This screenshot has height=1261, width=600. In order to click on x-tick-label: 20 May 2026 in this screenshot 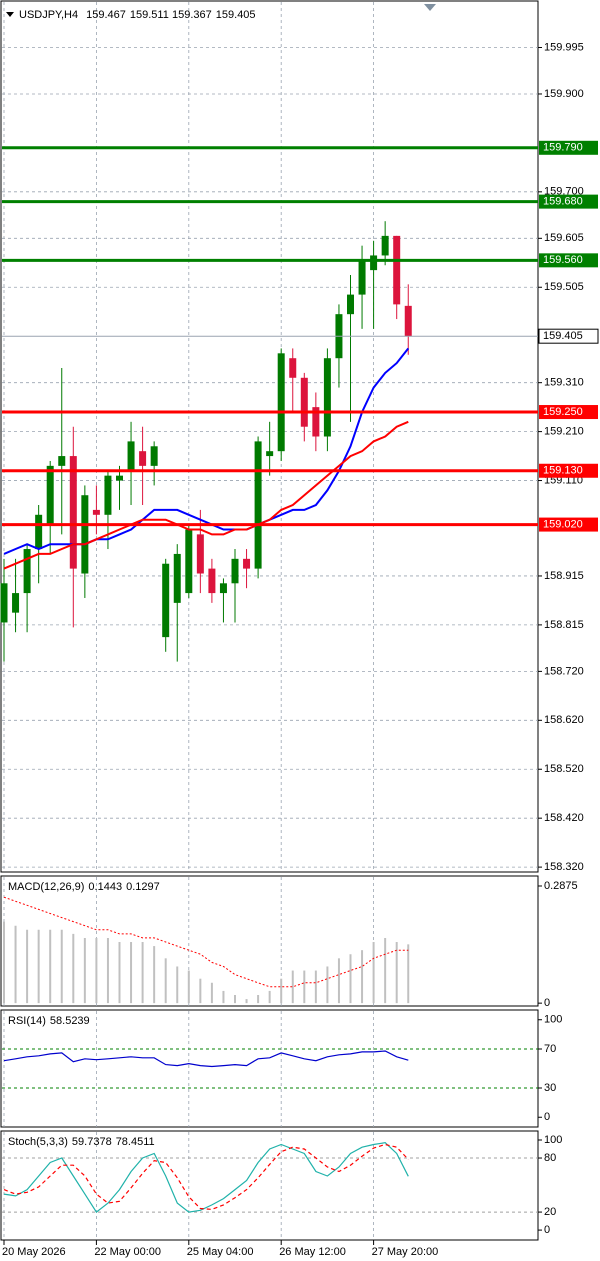, I will do `click(34, 1252)`.